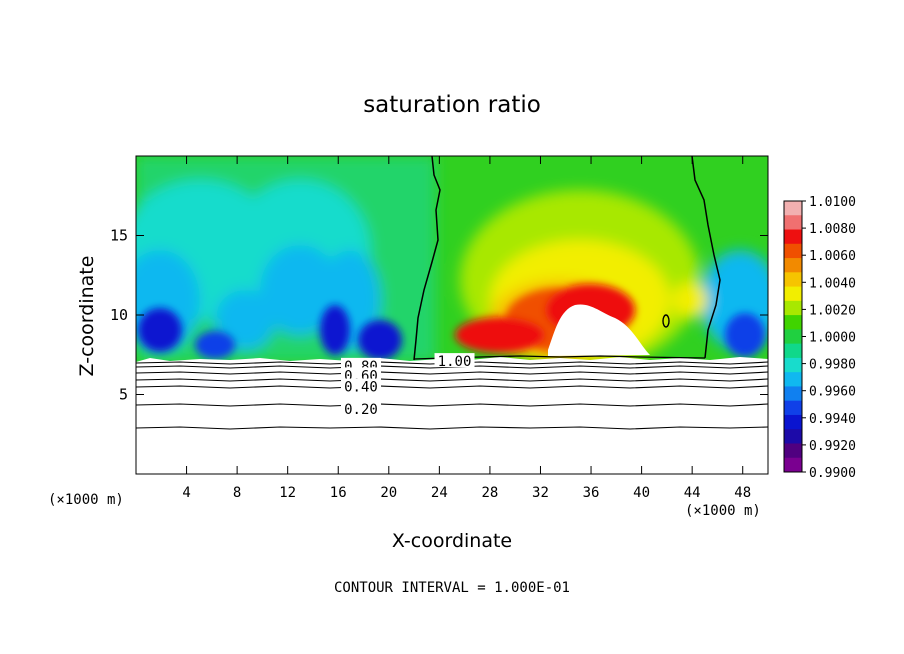 This screenshot has width=904, height=654. What do you see at coordinates (832, 419) in the screenshot?
I see `colorbar-label: 0.9940` at bounding box center [832, 419].